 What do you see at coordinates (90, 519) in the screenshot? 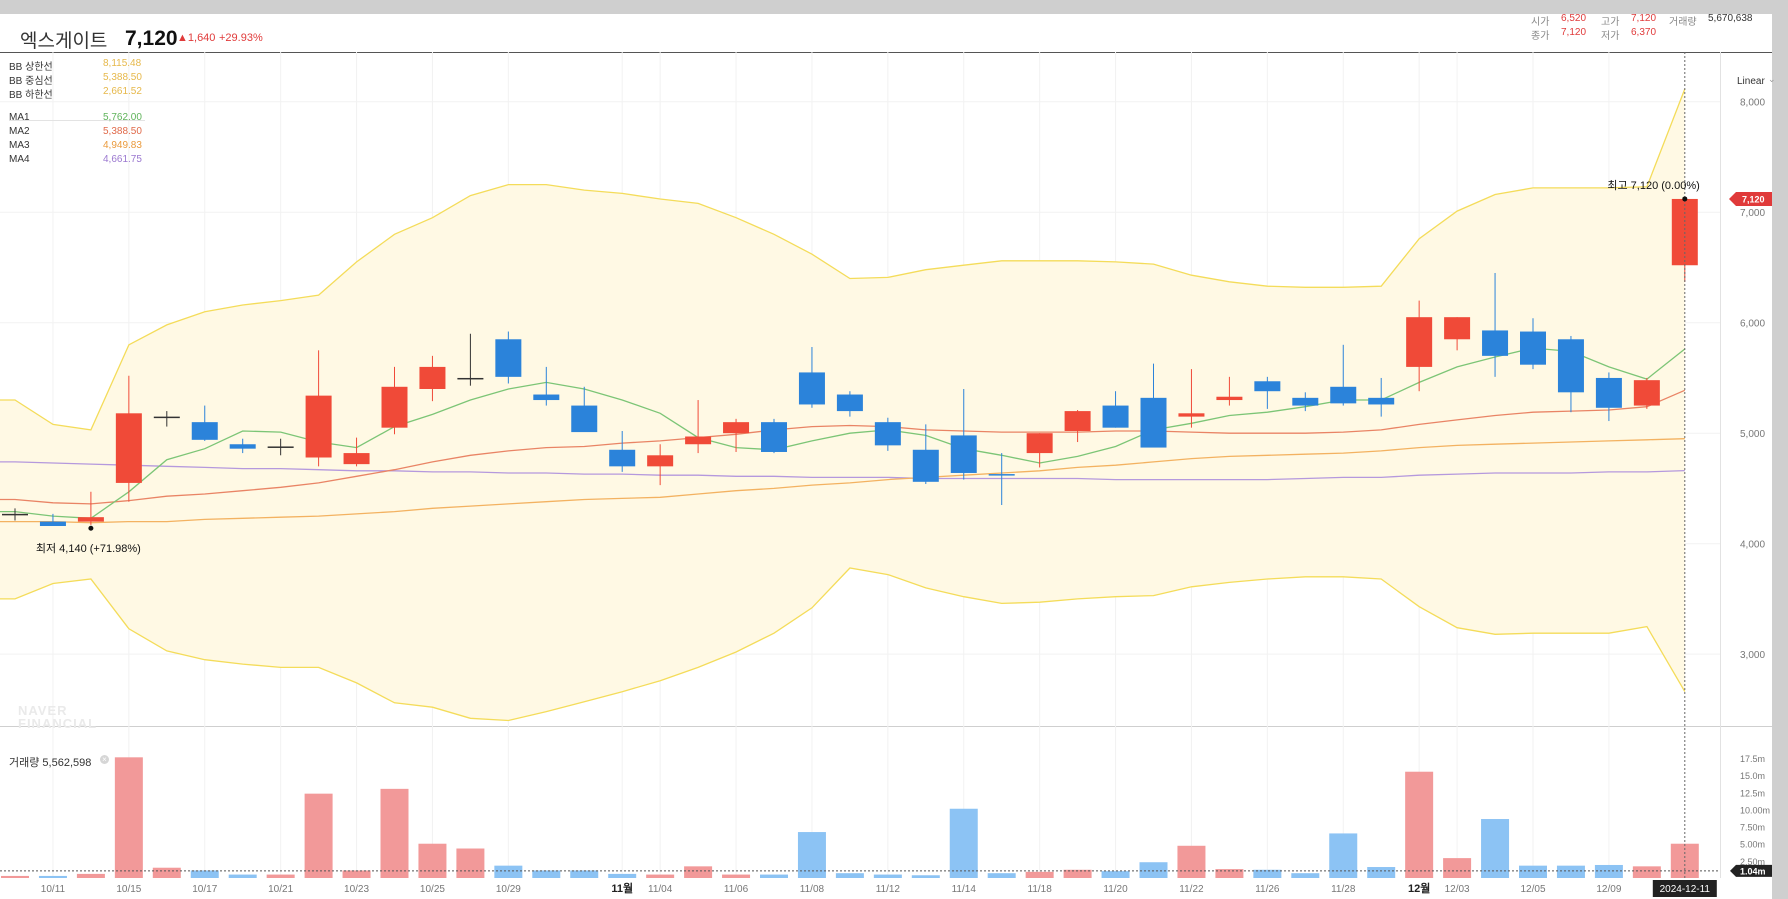
I see `candle-body-10/14` at bounding box center [90, 519].